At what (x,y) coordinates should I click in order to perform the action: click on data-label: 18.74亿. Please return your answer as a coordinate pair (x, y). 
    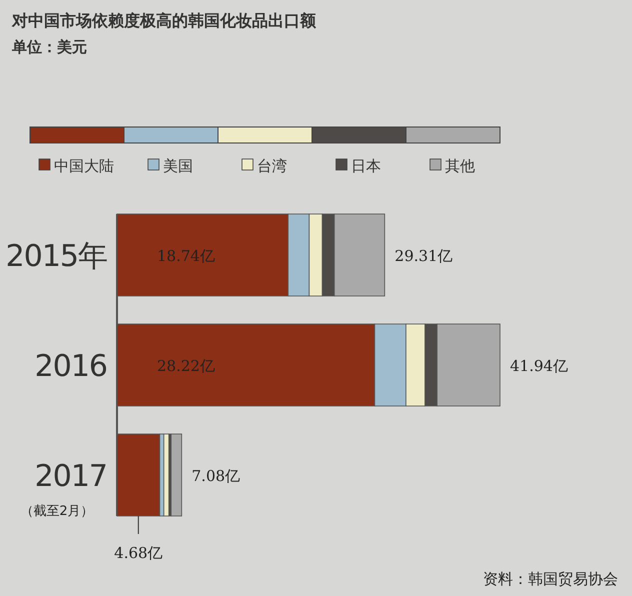
    Looking at the image, I should click on (186, 256).